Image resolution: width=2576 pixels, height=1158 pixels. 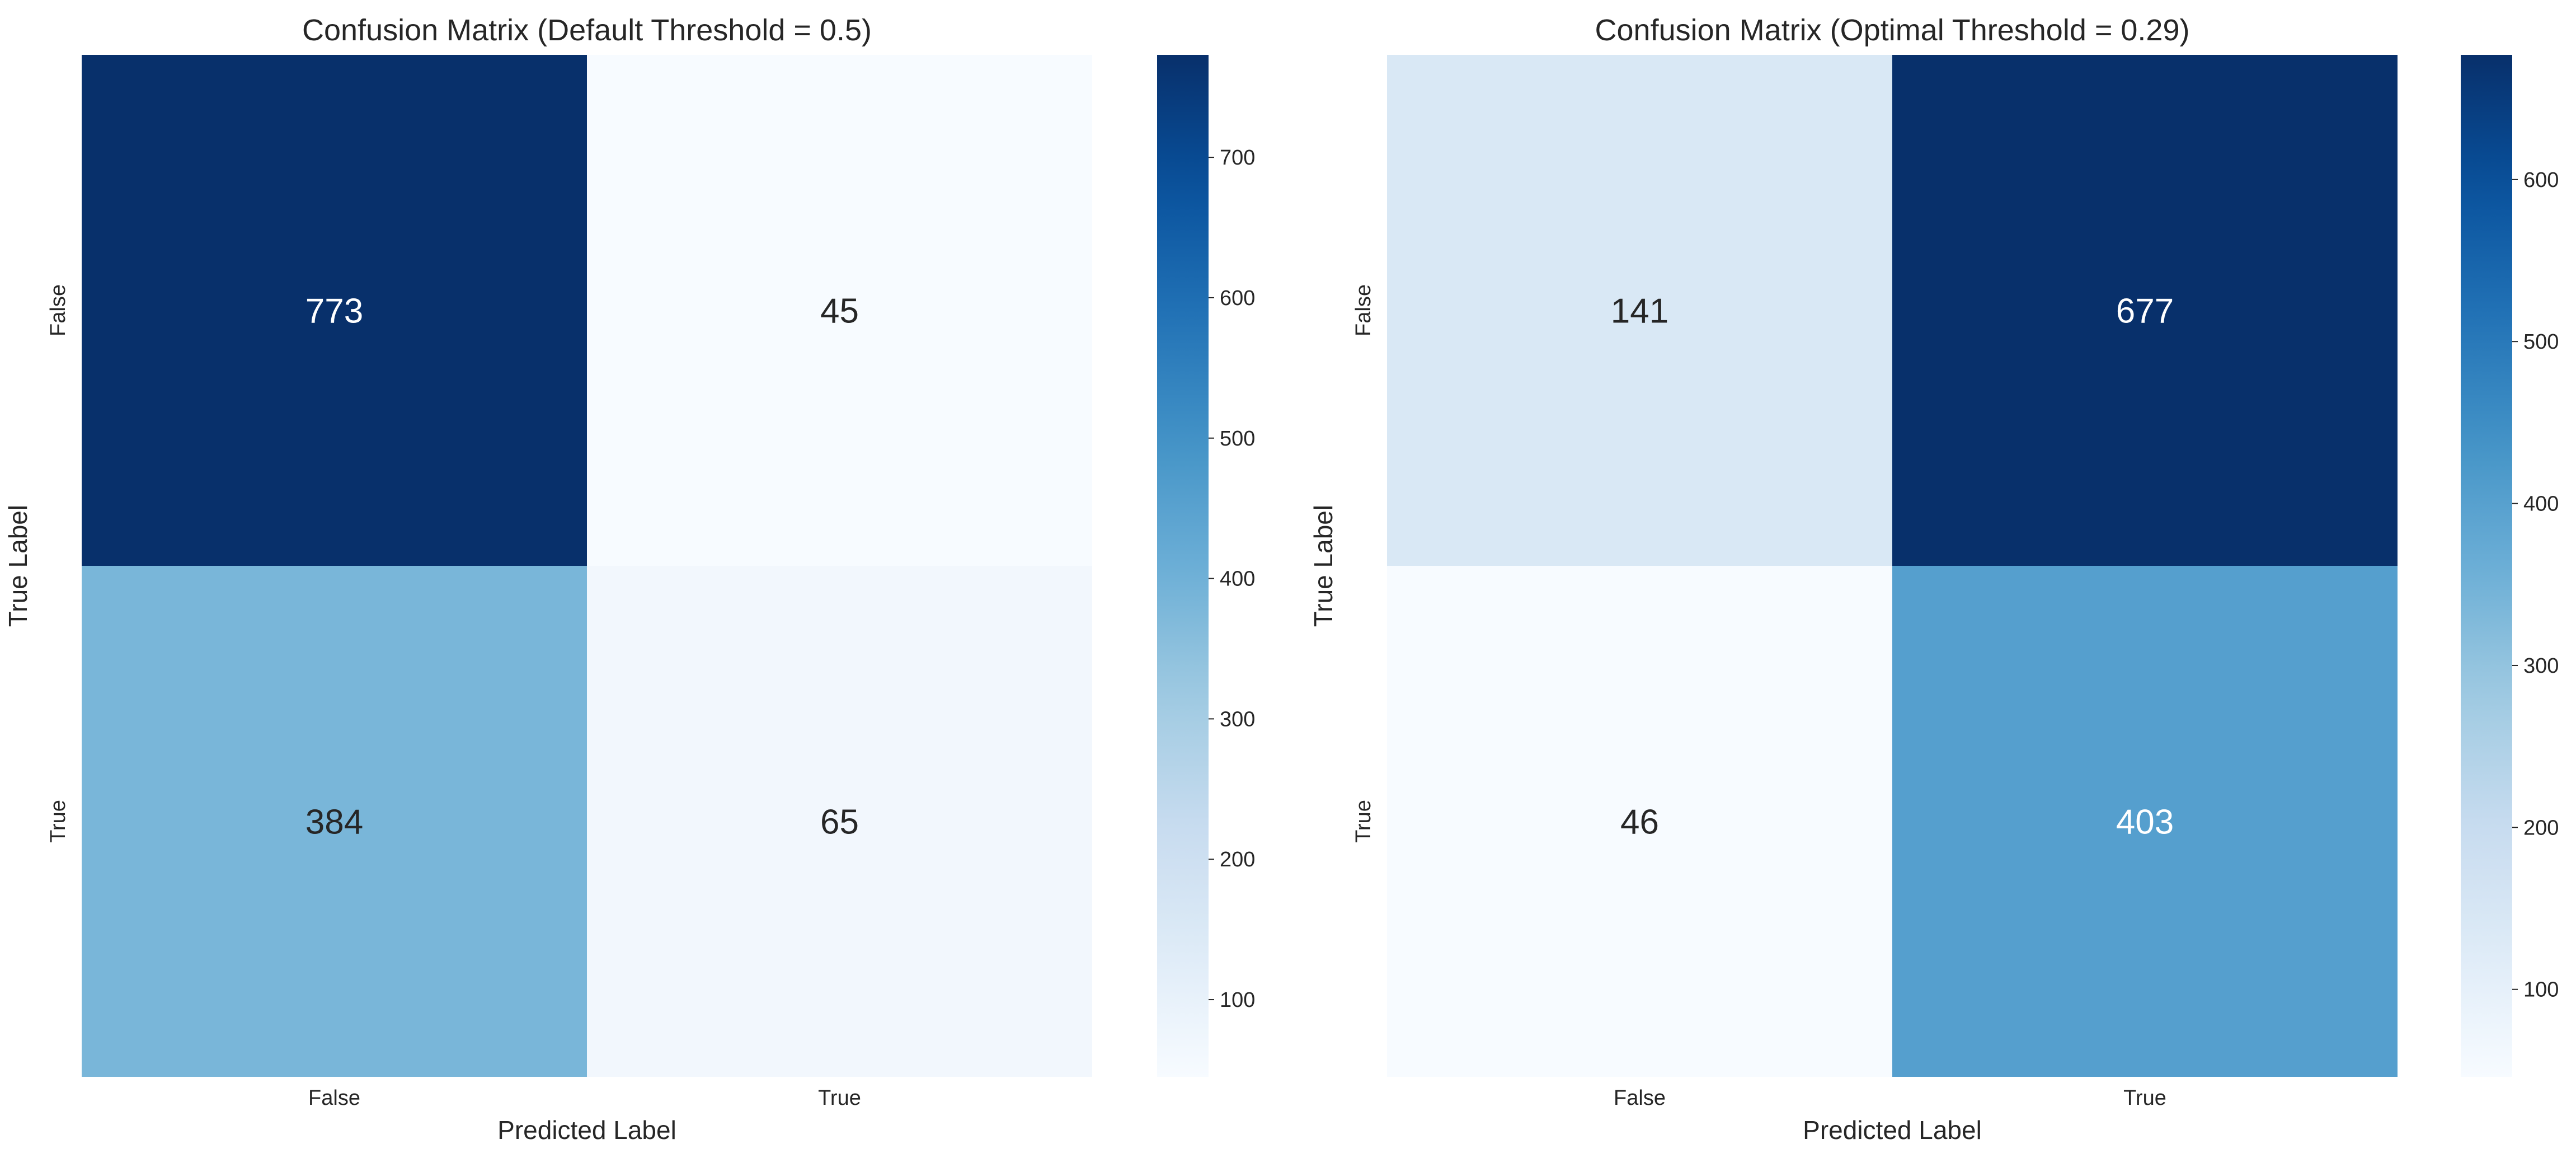 I want to click on cell-value-label: 403, so click(x=2145, y=822).